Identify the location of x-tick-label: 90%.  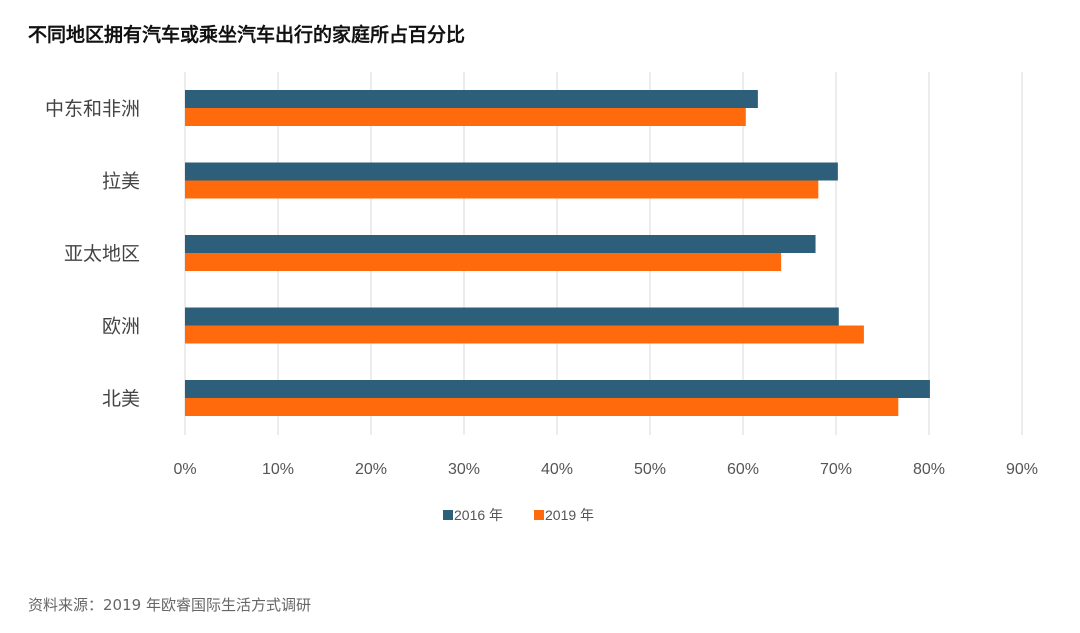
(1022, 469).